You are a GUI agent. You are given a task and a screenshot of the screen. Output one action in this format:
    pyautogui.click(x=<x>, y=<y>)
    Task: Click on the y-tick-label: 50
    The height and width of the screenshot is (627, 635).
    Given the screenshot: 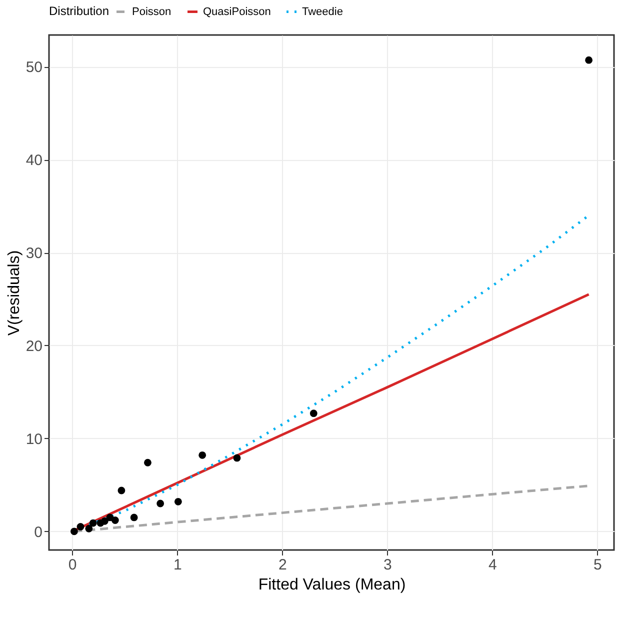 What is the action you would take?
    pyautogui.click(x=34, y=67)
    